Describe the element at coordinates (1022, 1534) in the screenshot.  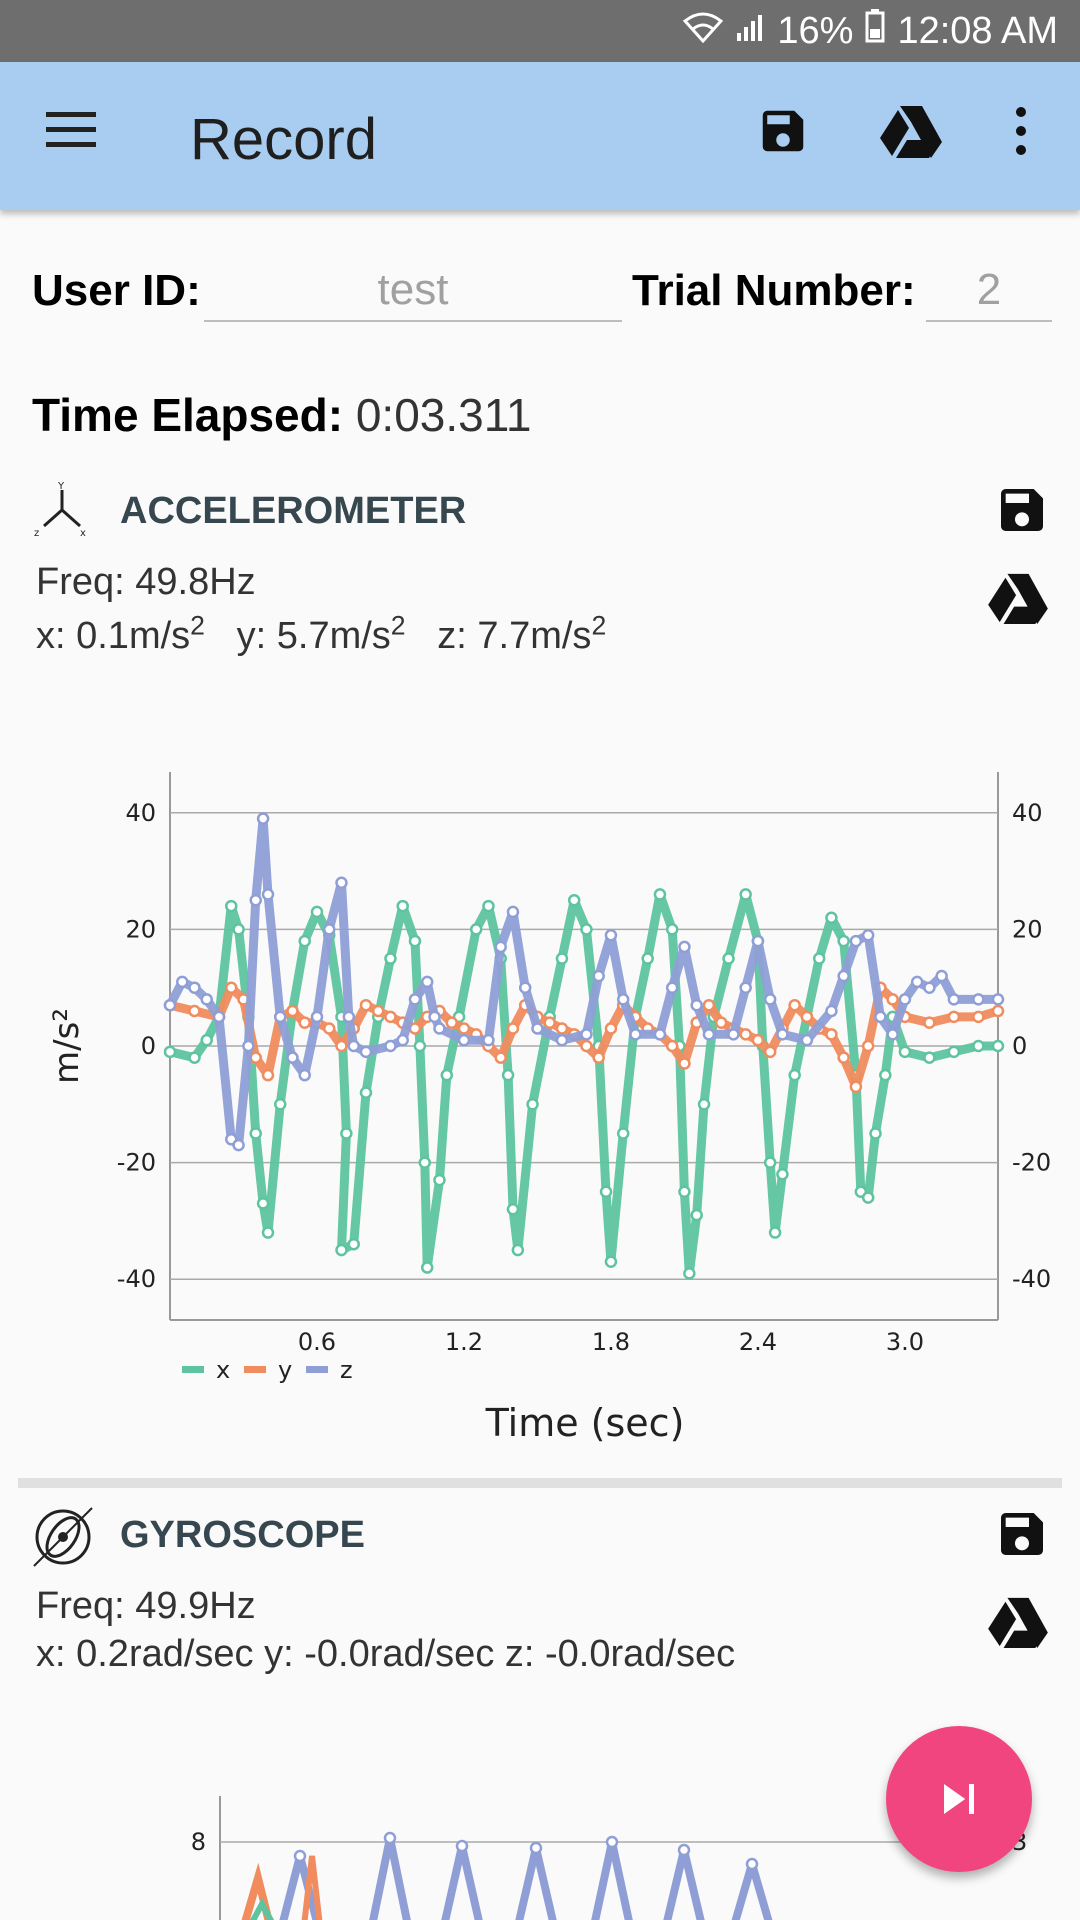
I see `gyroscope-save-icon` at that location.